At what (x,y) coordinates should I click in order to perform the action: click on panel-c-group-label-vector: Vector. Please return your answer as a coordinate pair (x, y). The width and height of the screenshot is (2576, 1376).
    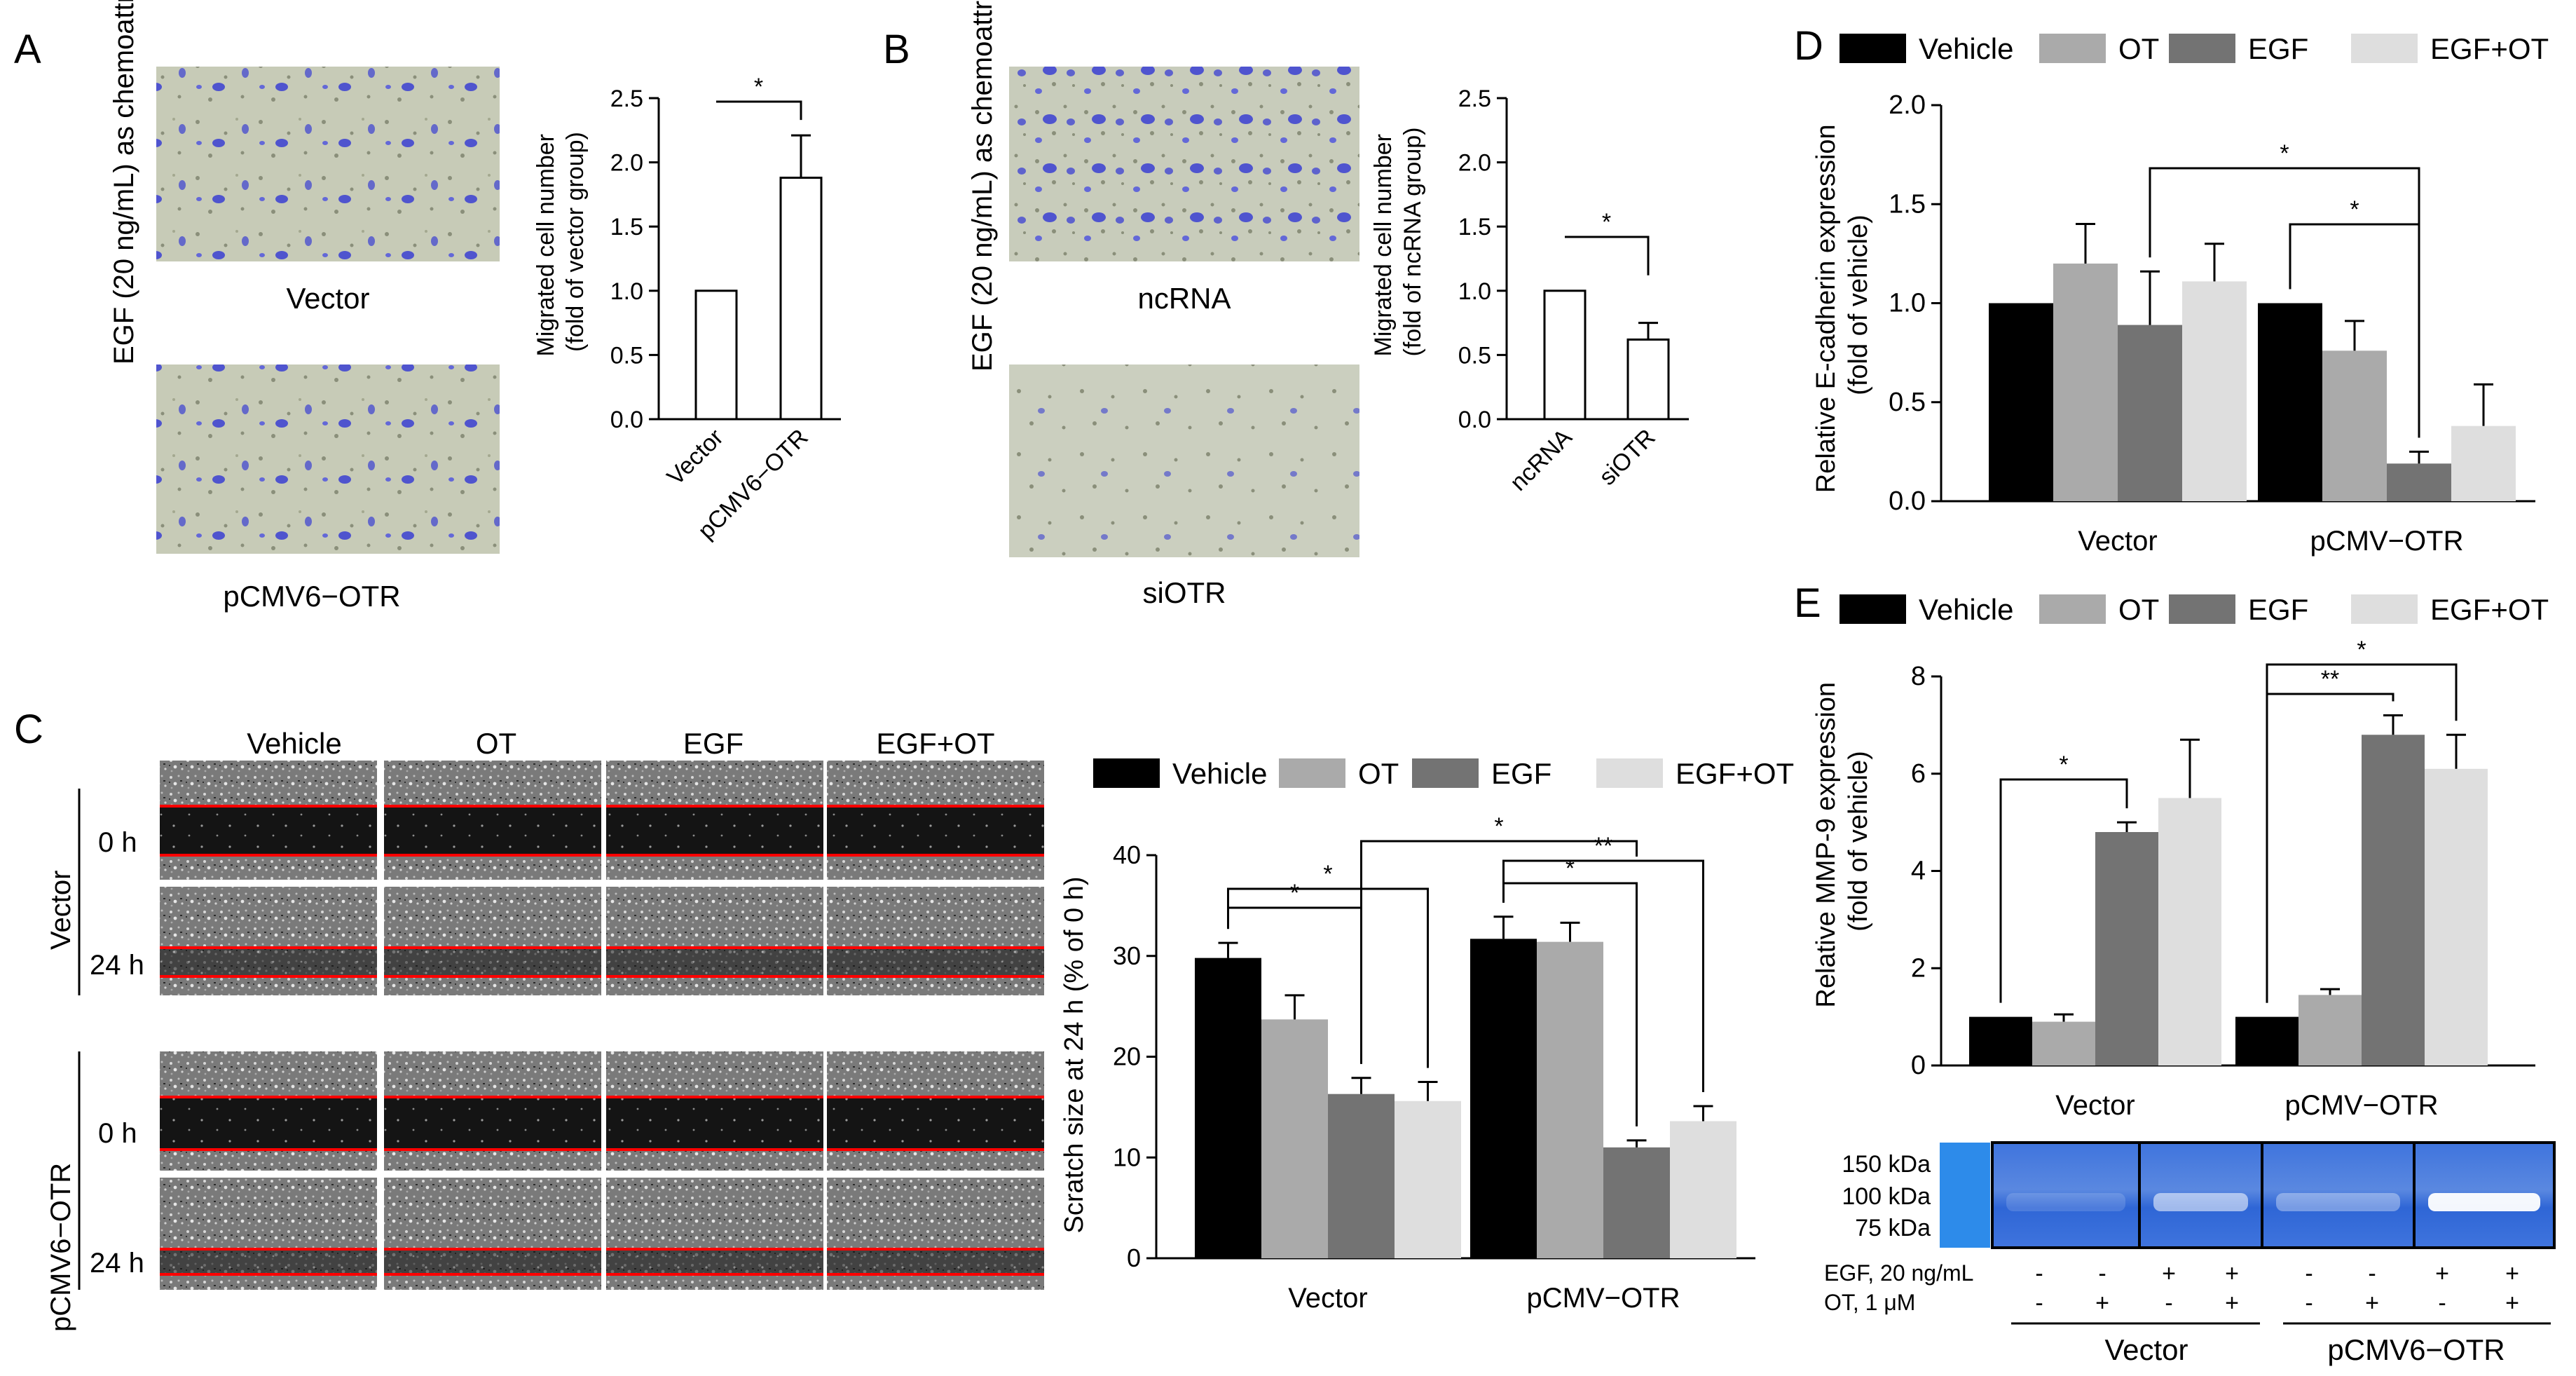
    Looking at the image, I should click on (61, 911).